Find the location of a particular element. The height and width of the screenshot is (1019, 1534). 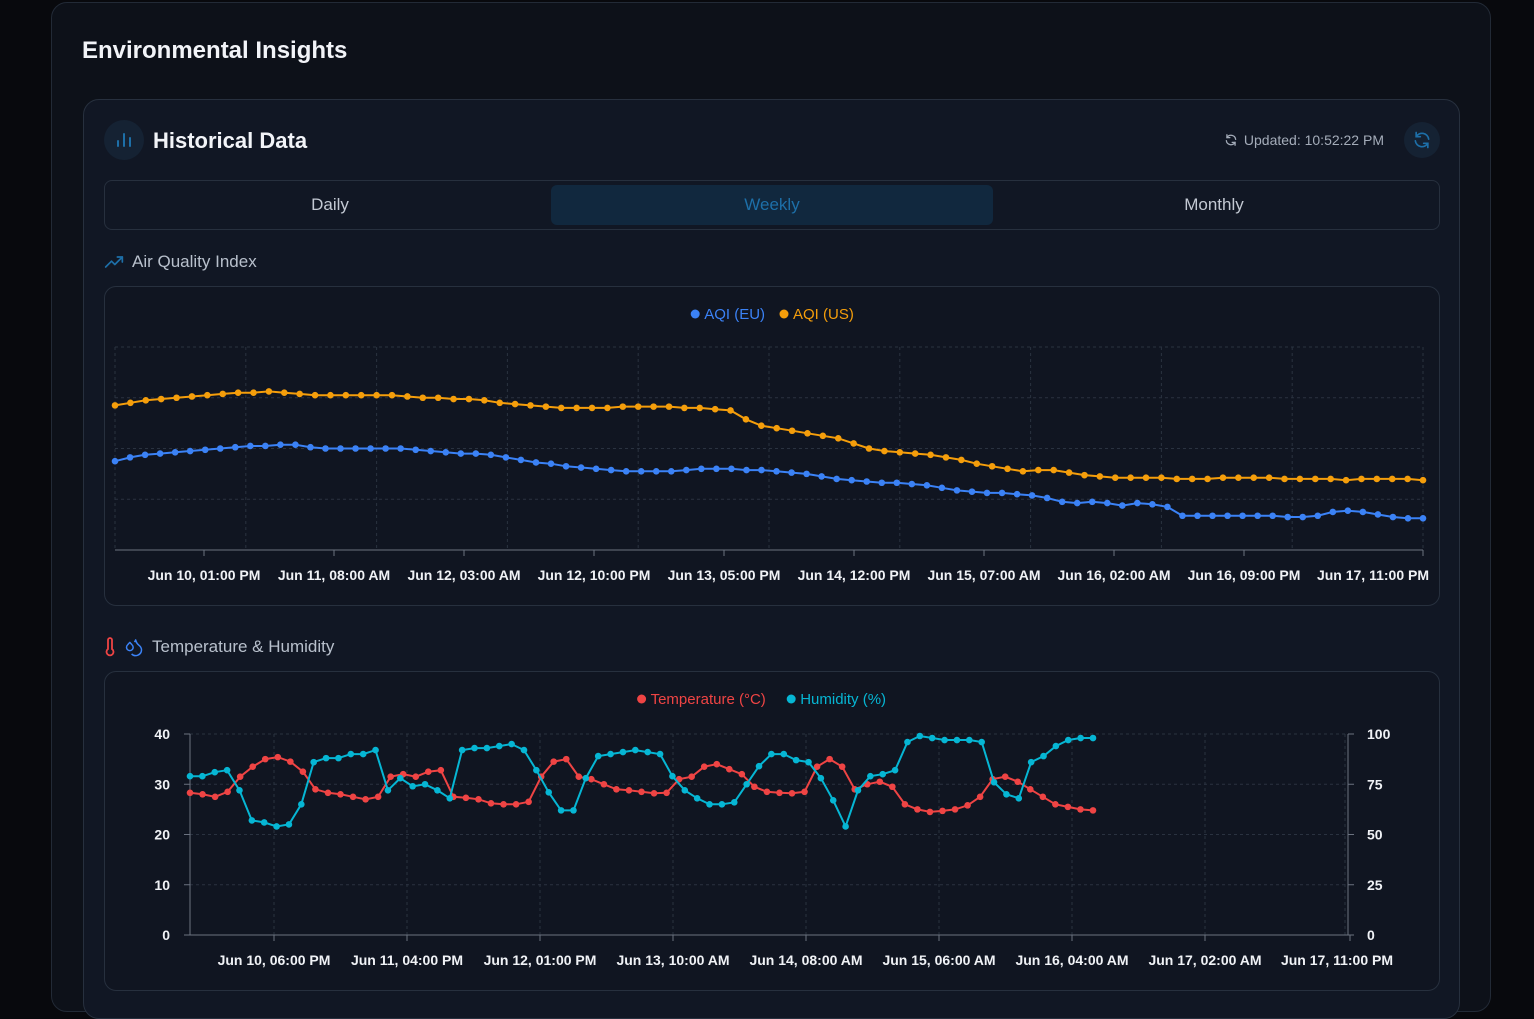

aqi-x-tick-label: Jun 12, 10:00 PM is located at coordinates (594, 575).